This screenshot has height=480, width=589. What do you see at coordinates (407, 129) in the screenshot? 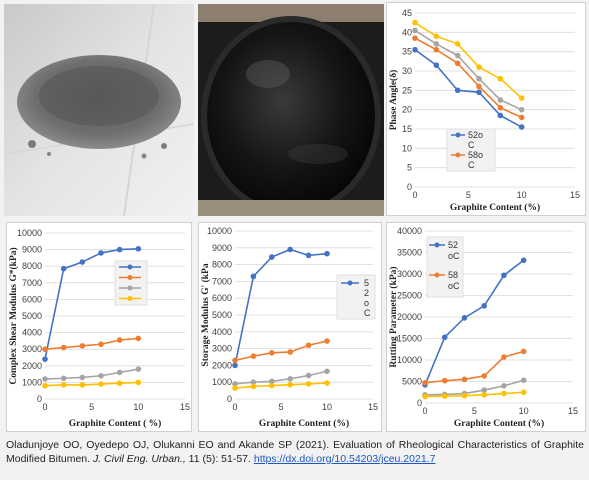
I see `y-tick-label: 15` at bounding box center [407, 129].